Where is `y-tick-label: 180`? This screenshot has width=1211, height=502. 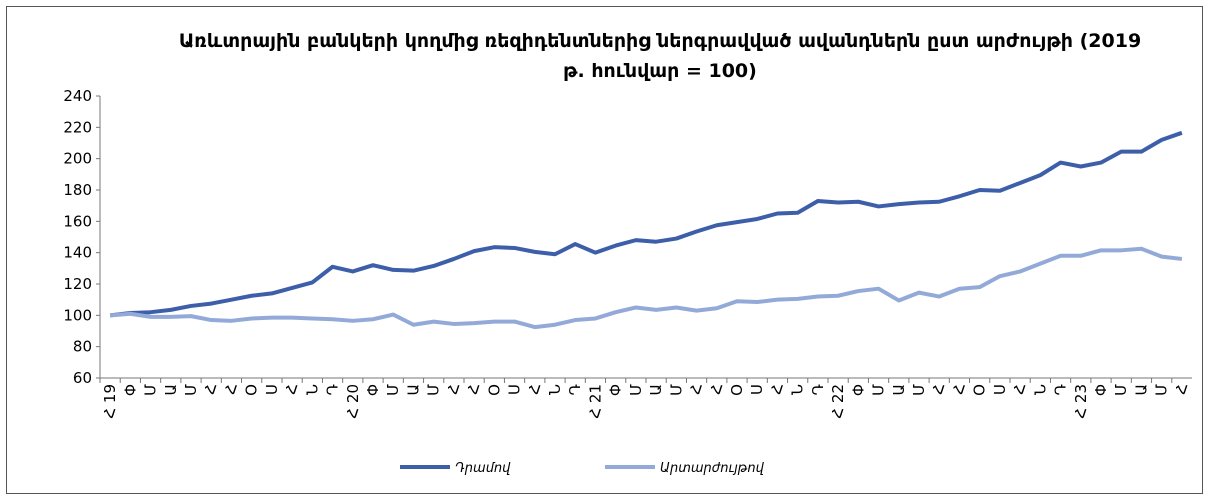
y-tick-label: 180 is located at coordinates (77, 190).